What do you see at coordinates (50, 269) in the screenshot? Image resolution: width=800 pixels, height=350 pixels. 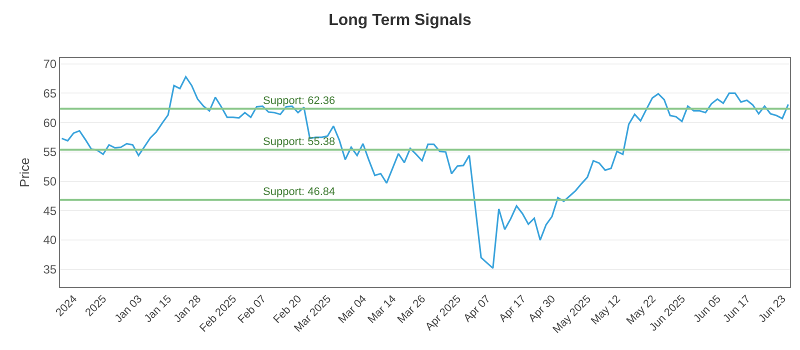 I see `y-tick-label: 35` at bounding box center [50, 269].